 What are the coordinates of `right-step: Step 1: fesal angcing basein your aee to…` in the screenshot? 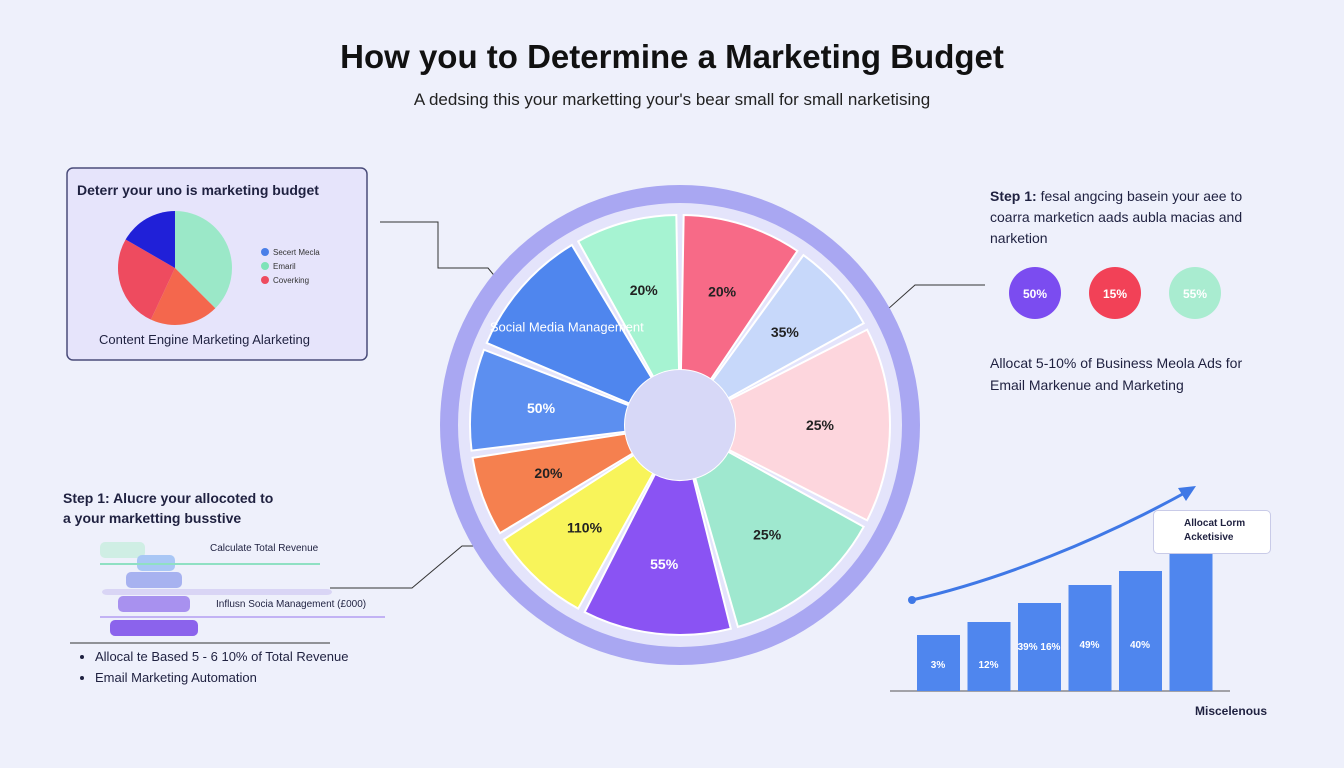 It's located at (1125, 217).